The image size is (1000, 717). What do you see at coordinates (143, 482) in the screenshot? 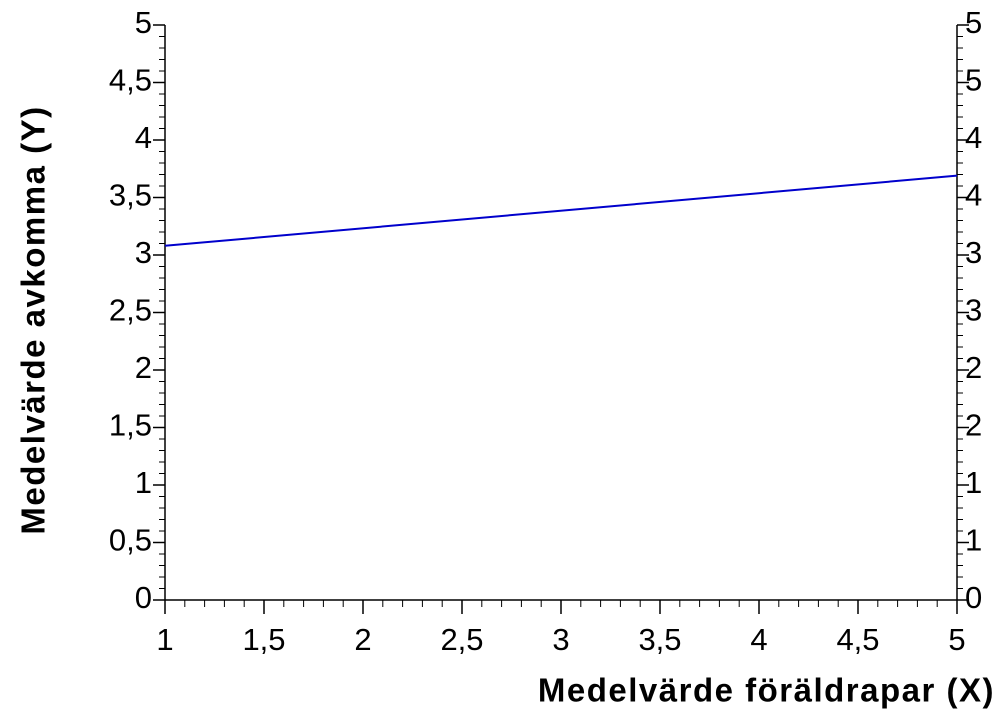
I see `y-tick-label: 1` at bounding box center [143, 482].